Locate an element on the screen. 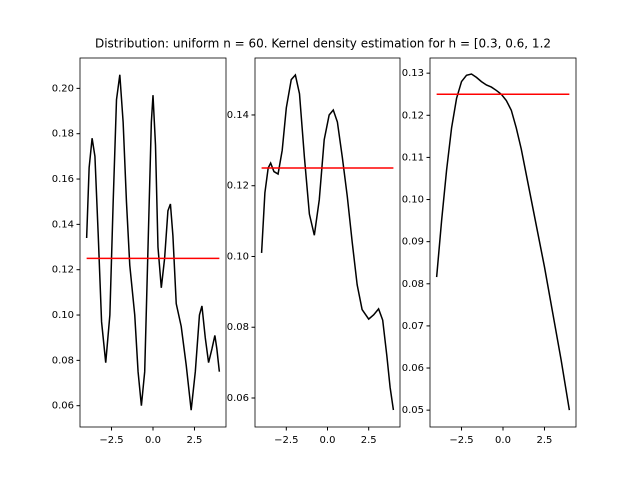 This screenshot has height=480, width=640. y-tick-label: 0.16 is located at coordinates (63, 179).